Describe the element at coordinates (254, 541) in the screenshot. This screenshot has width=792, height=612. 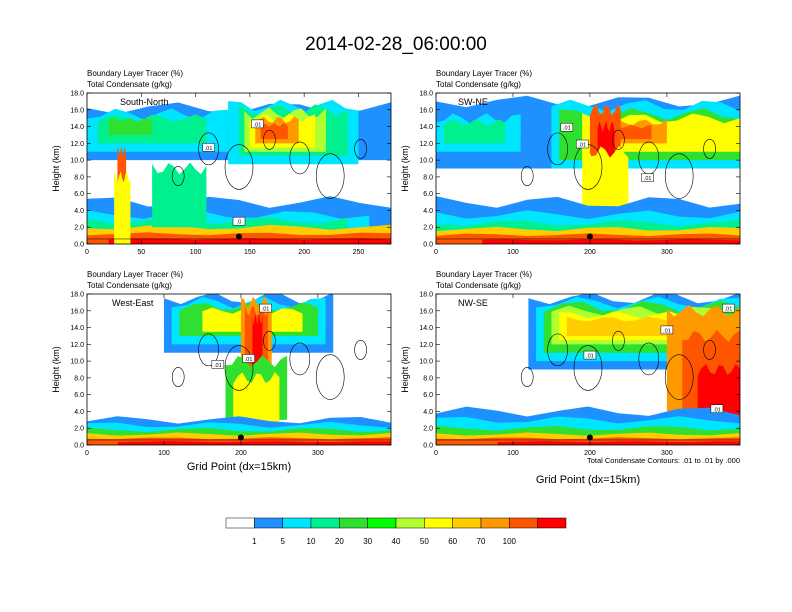
I see `colorbar-label: 1` at that location.